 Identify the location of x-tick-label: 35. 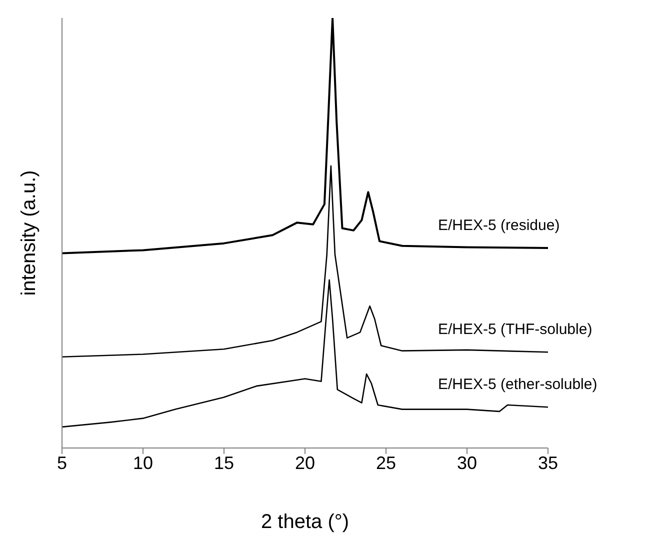
(548, 462).